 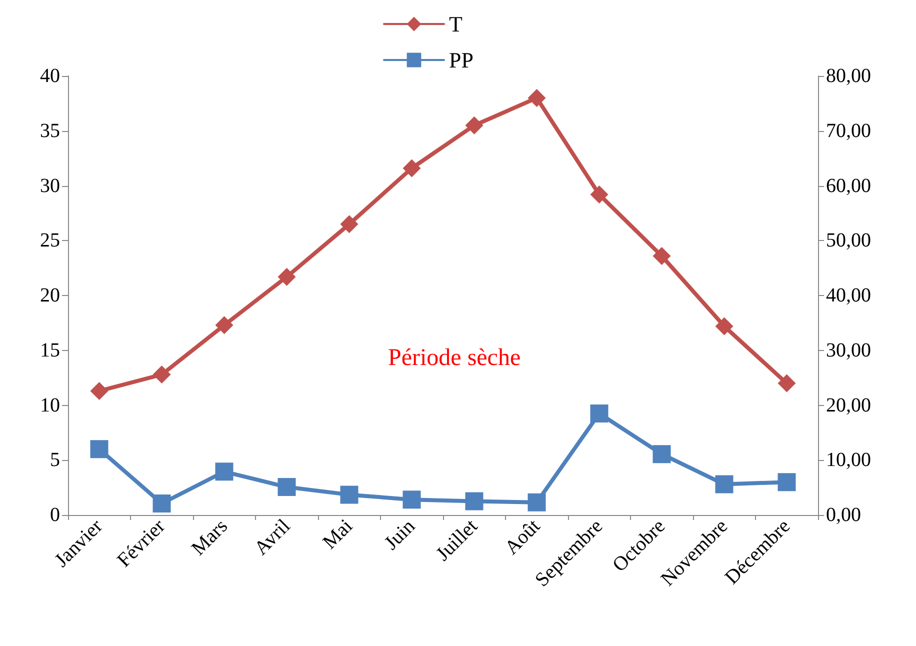 What do you see at coordinates (843, 515) in the screenshot?
I see `y2-tick-label: 0,00` at bounding box center [843, 515].